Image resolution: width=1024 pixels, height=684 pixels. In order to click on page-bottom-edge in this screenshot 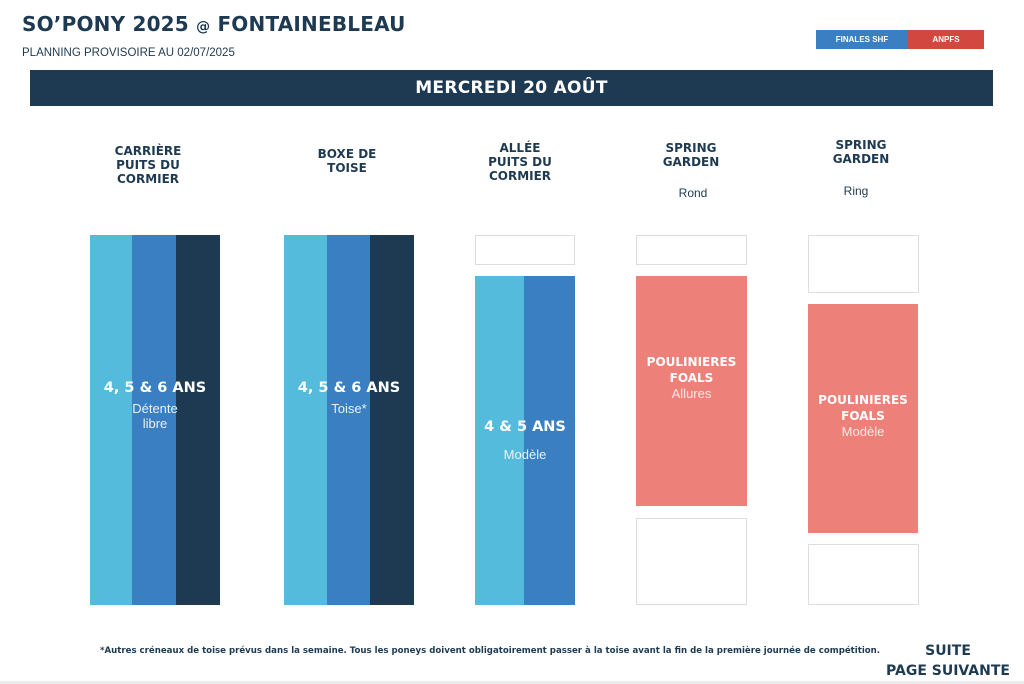, I will do `click(512, 682)`.